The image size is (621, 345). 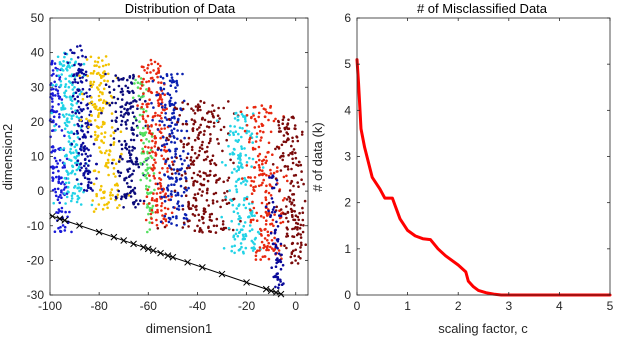 What do you see at coordinates (483, 328) in the screenshot?
I see `line-xlabel: scaling factor, c` at bounding box center [483, 328].